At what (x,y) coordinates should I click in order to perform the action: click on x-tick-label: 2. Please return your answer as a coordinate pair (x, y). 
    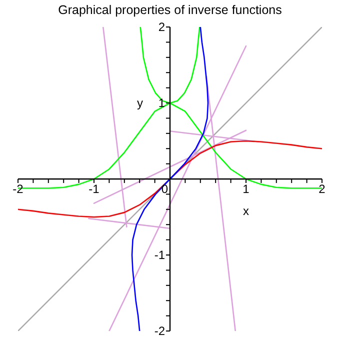
    Looking at the image, I should click on (322, 189).